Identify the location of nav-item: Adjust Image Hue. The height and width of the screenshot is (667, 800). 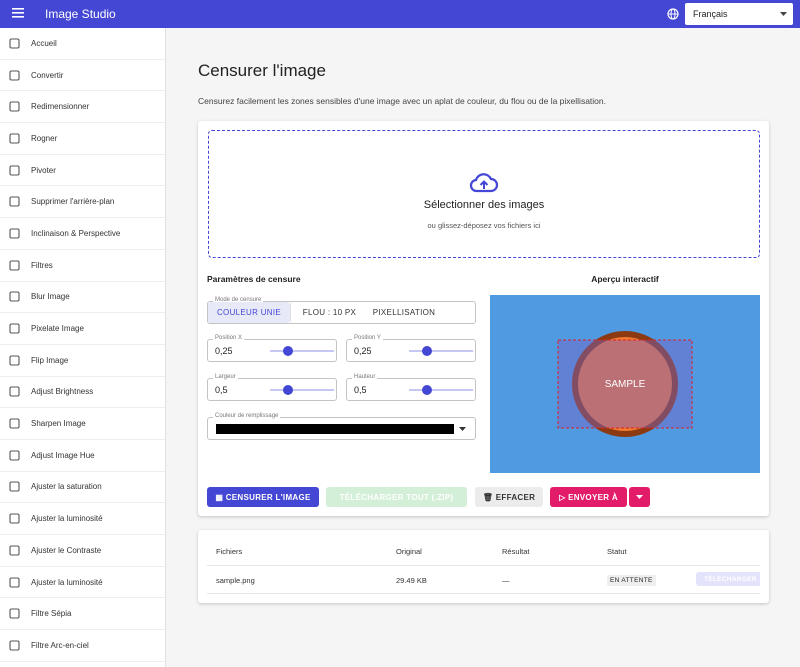
(82, 456).